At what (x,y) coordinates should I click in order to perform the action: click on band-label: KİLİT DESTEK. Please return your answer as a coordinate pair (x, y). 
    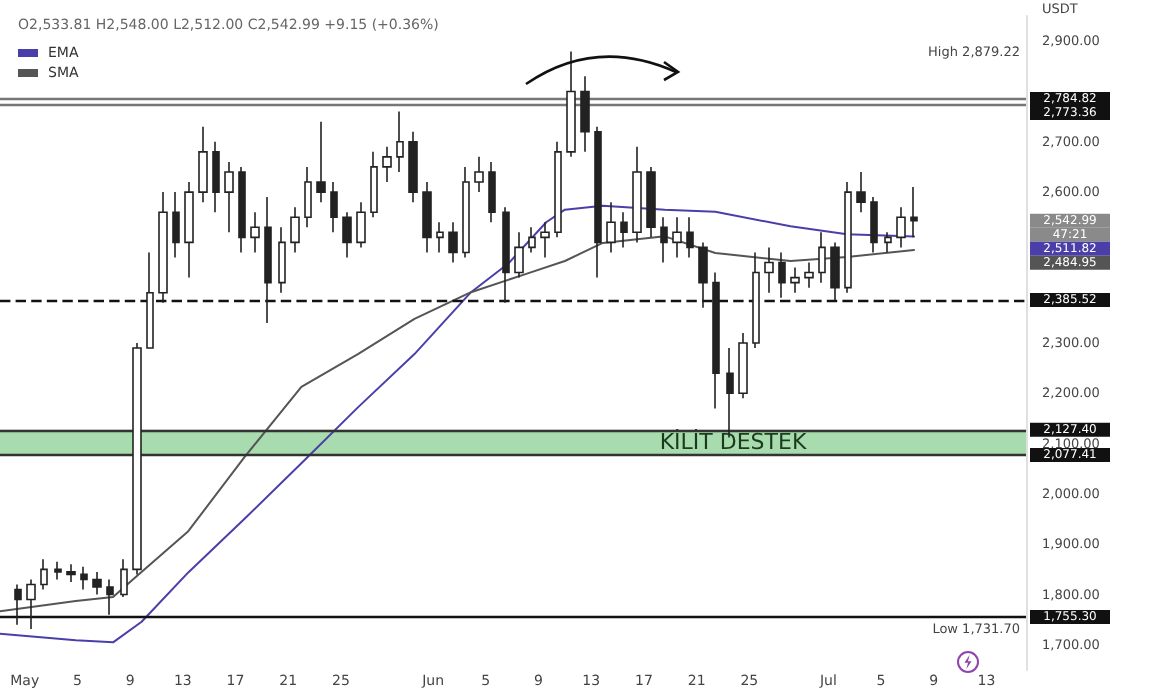
    Looking at the image, I should click on (733, 441).